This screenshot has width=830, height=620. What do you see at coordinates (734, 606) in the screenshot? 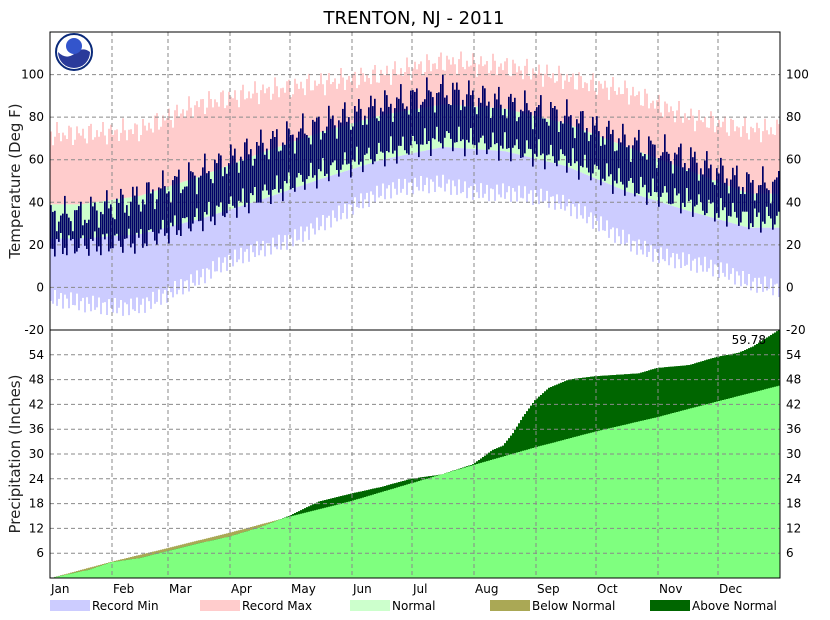
I see `legend-label: Above Normal` at bounding box center [734, 606].